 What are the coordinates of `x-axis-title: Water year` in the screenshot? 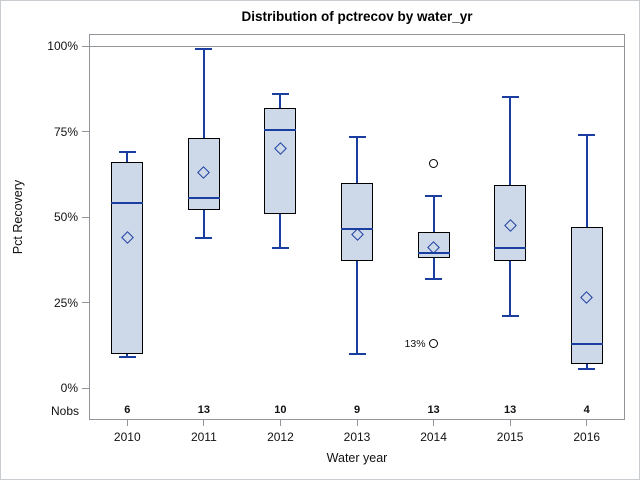 It's located at (357, 458).